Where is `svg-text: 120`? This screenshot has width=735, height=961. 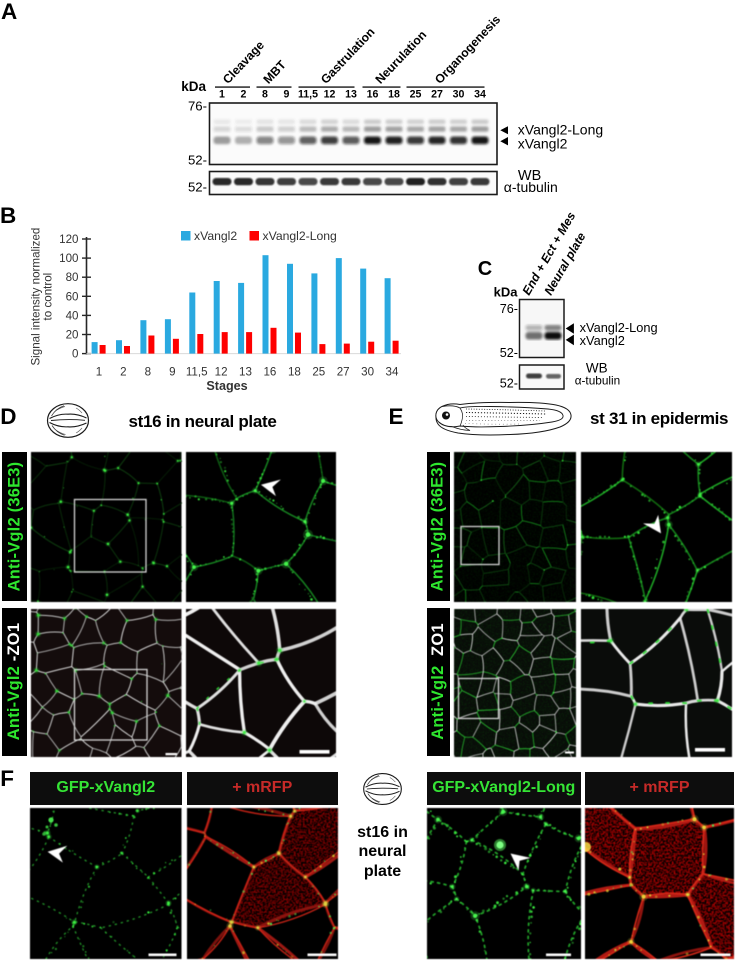 svg-text: 120 is located at coordinates (68, 239).